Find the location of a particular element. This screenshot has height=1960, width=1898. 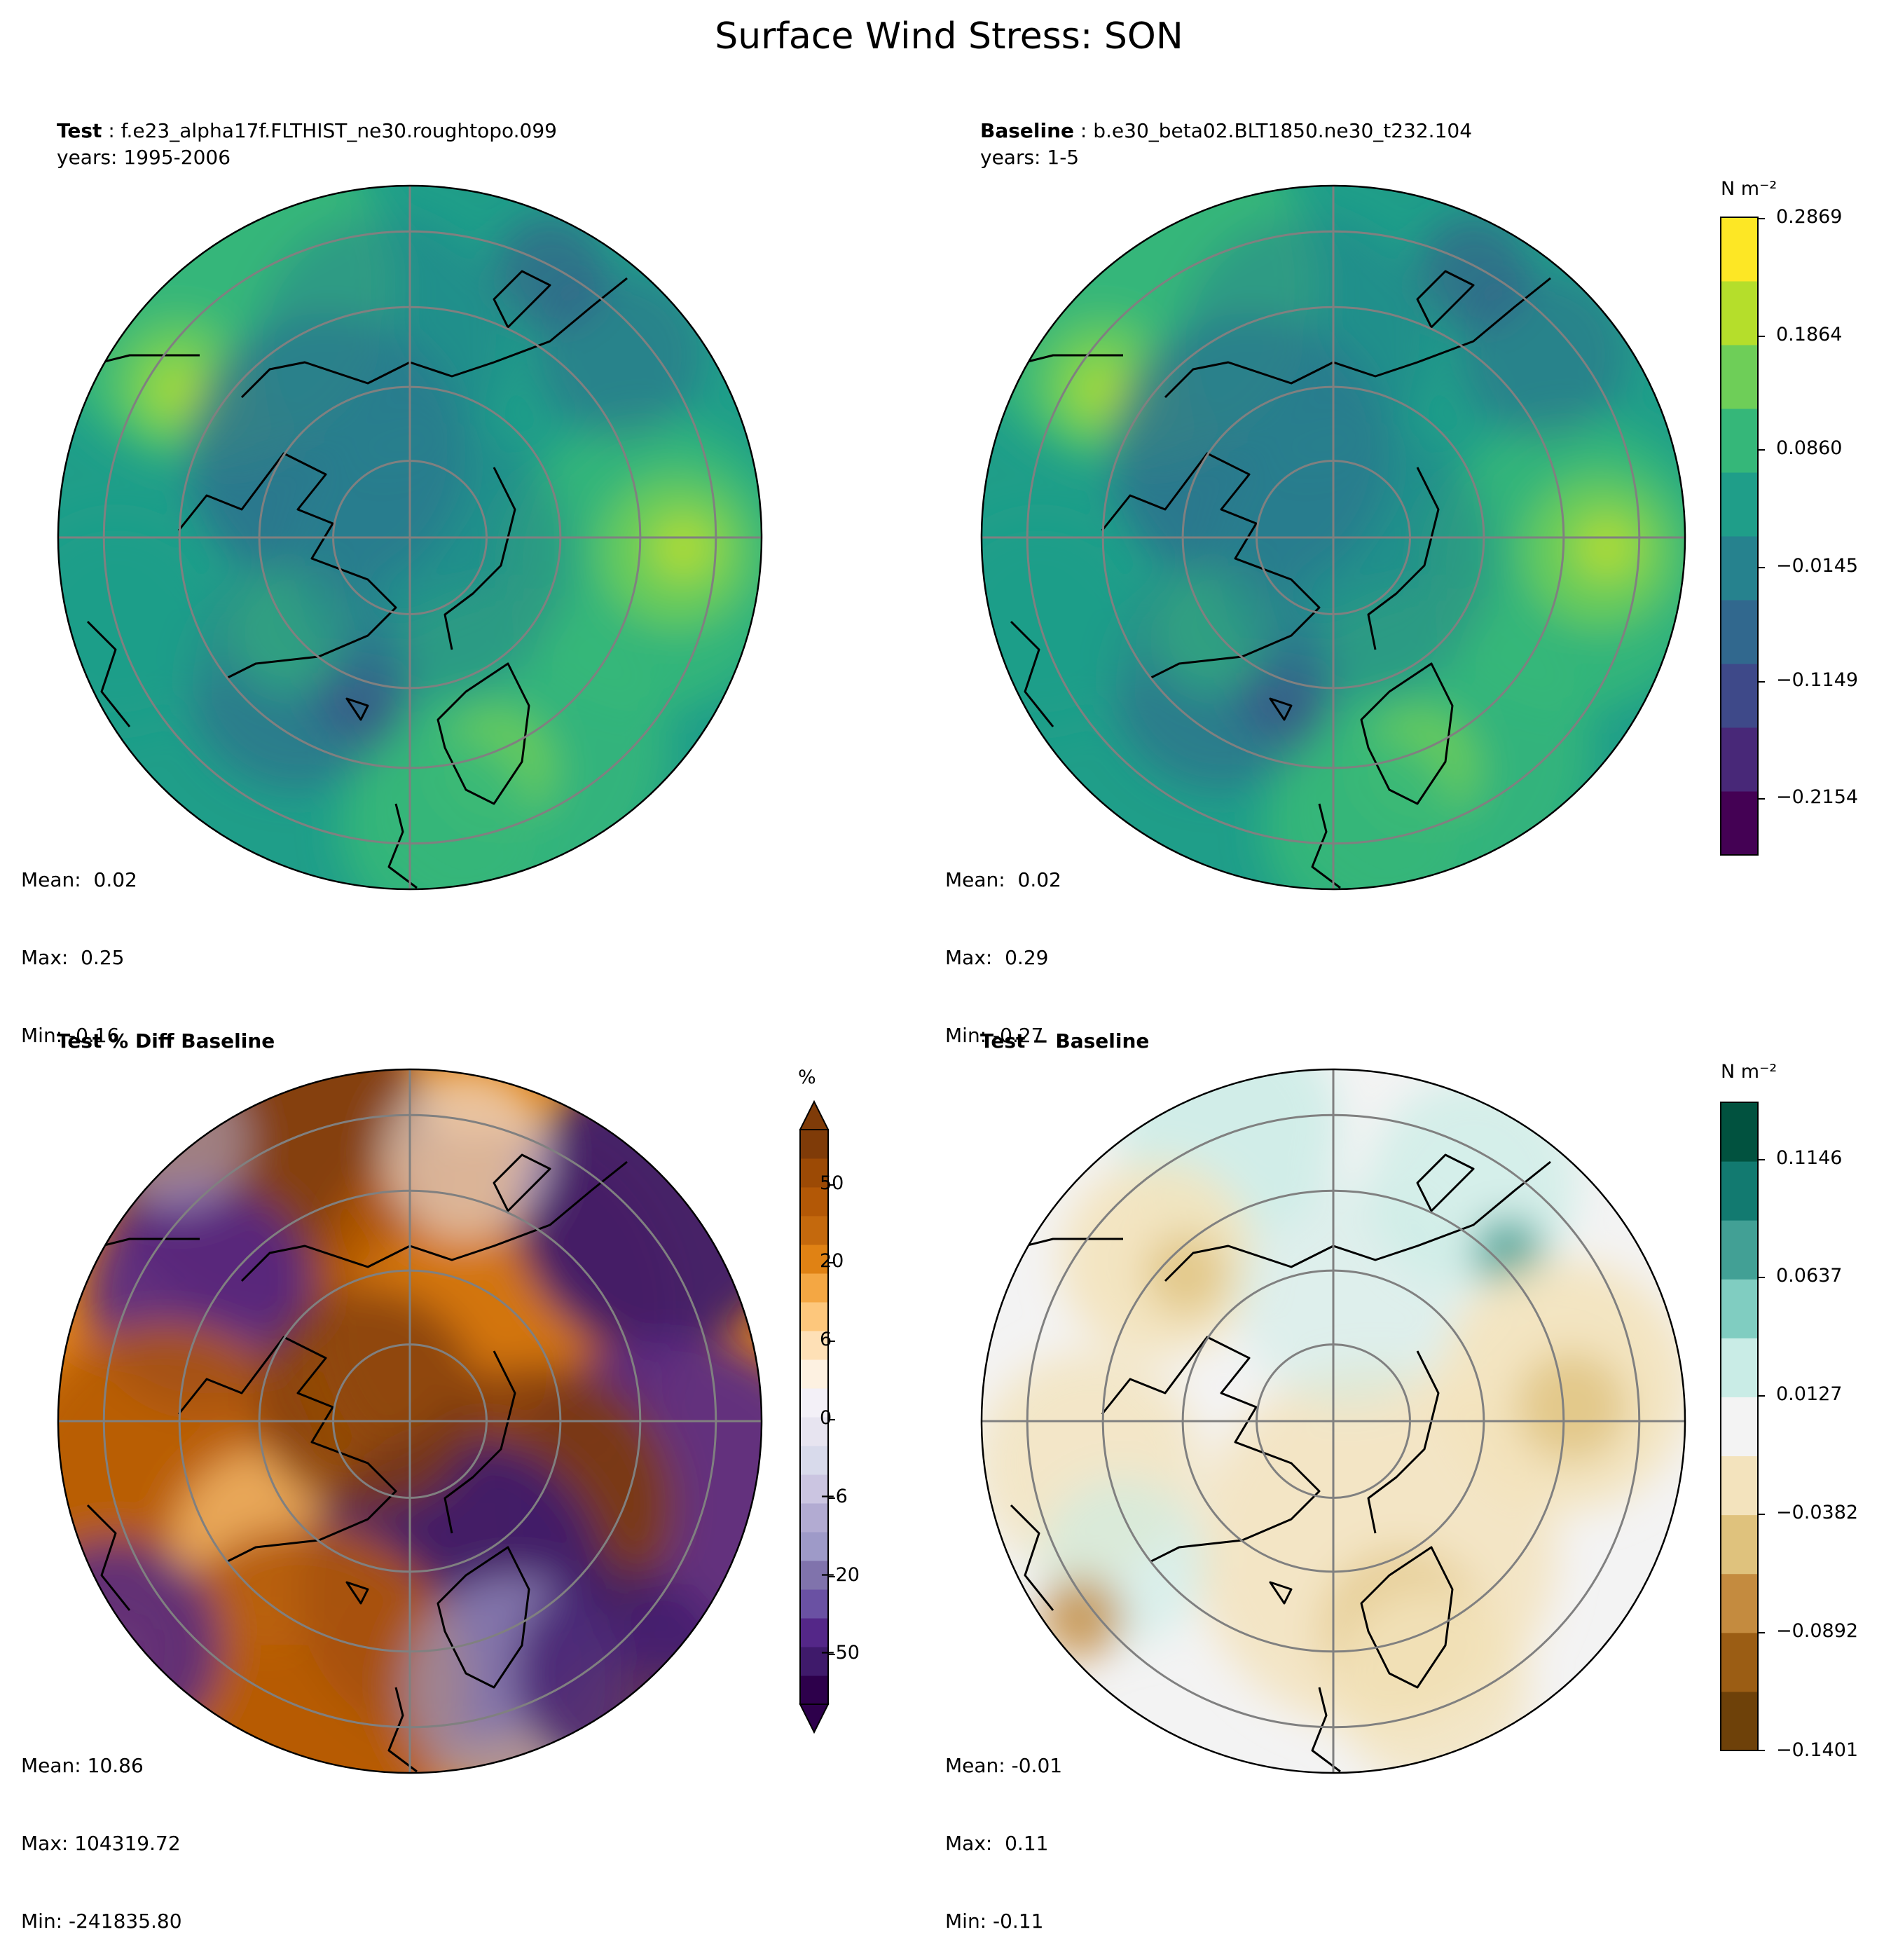

baseline-max: Max: 0.29 is located at coordinates (997, 957).